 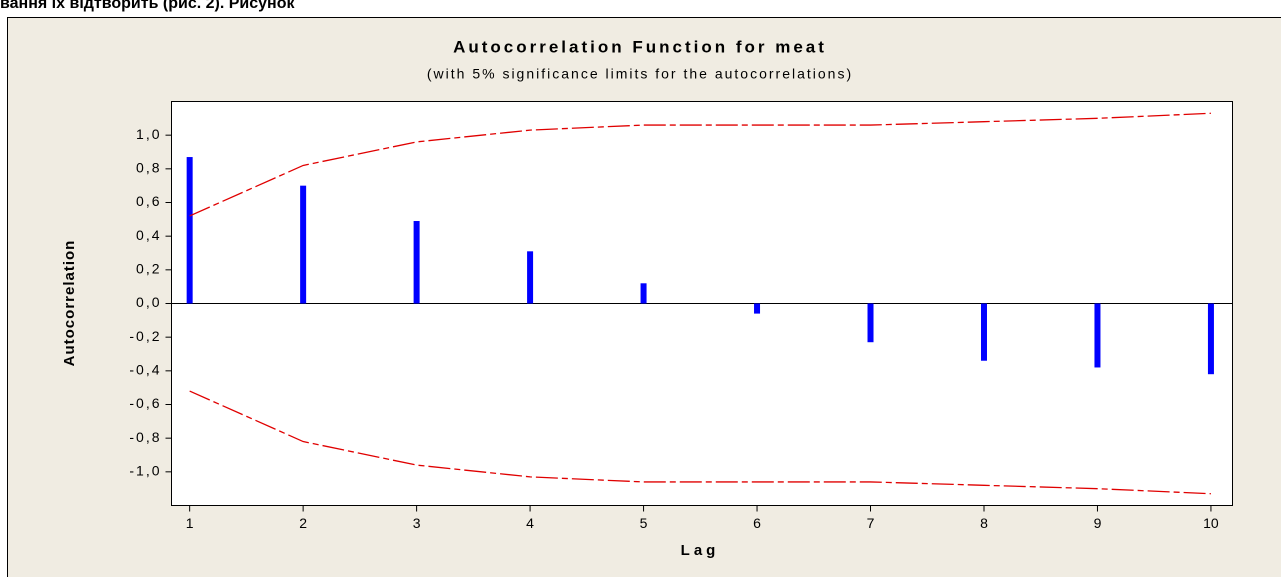 What do you see at coordinates (147, 6) in the screenshot?
I see `caption-fragment: вання їх відтворить (рис. 2). Рисунок` at bounding box center [147, 6].